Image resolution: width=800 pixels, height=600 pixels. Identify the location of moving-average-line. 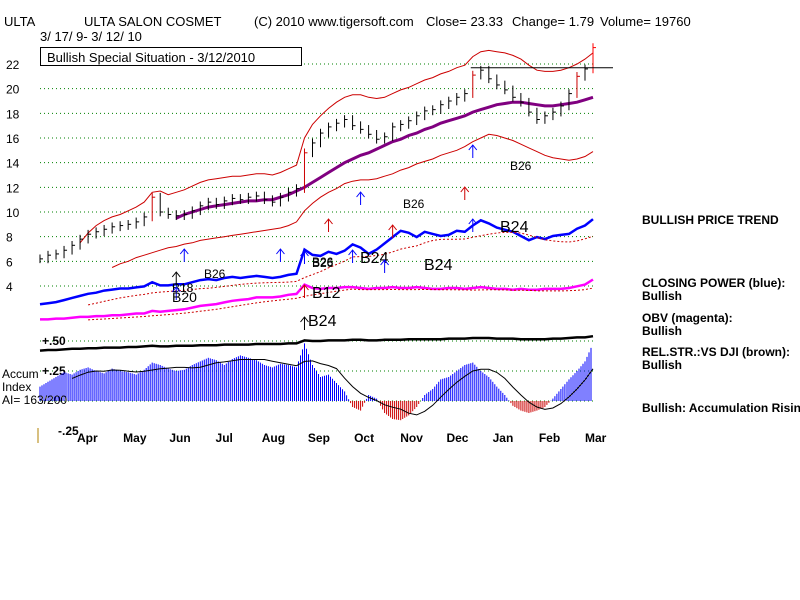
(384, 157).